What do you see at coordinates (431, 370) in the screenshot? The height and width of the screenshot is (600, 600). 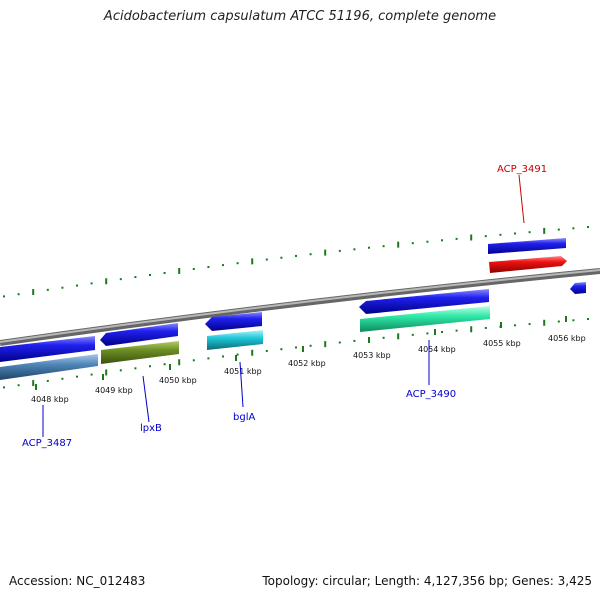 I see `gene-label-acp3490: ACP_3490` at bounding box center [431, 370].